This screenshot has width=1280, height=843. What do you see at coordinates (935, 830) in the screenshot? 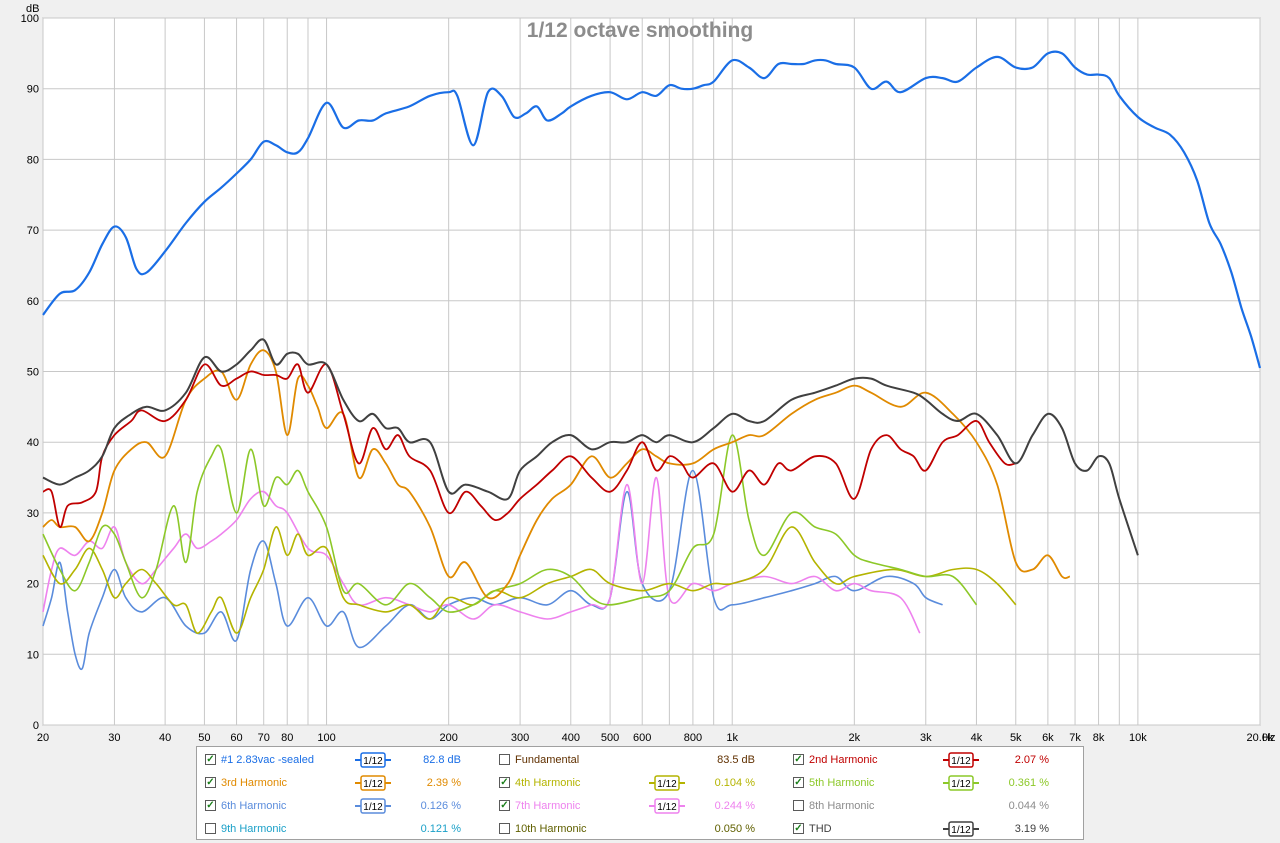
I see `legend-item: ✓ THD 1/12 3.19 %` at bounding box center [935, 830].